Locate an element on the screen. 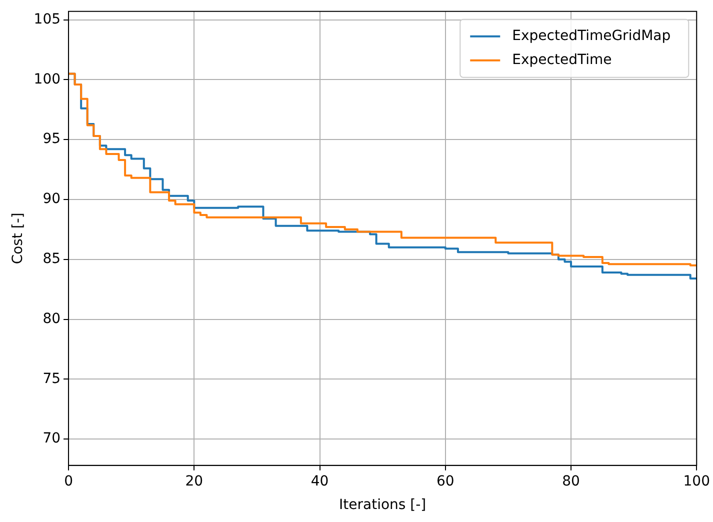 This screenshot has width=713, height=522. x-tick-label: 0 is located at coordinates (68, 481).